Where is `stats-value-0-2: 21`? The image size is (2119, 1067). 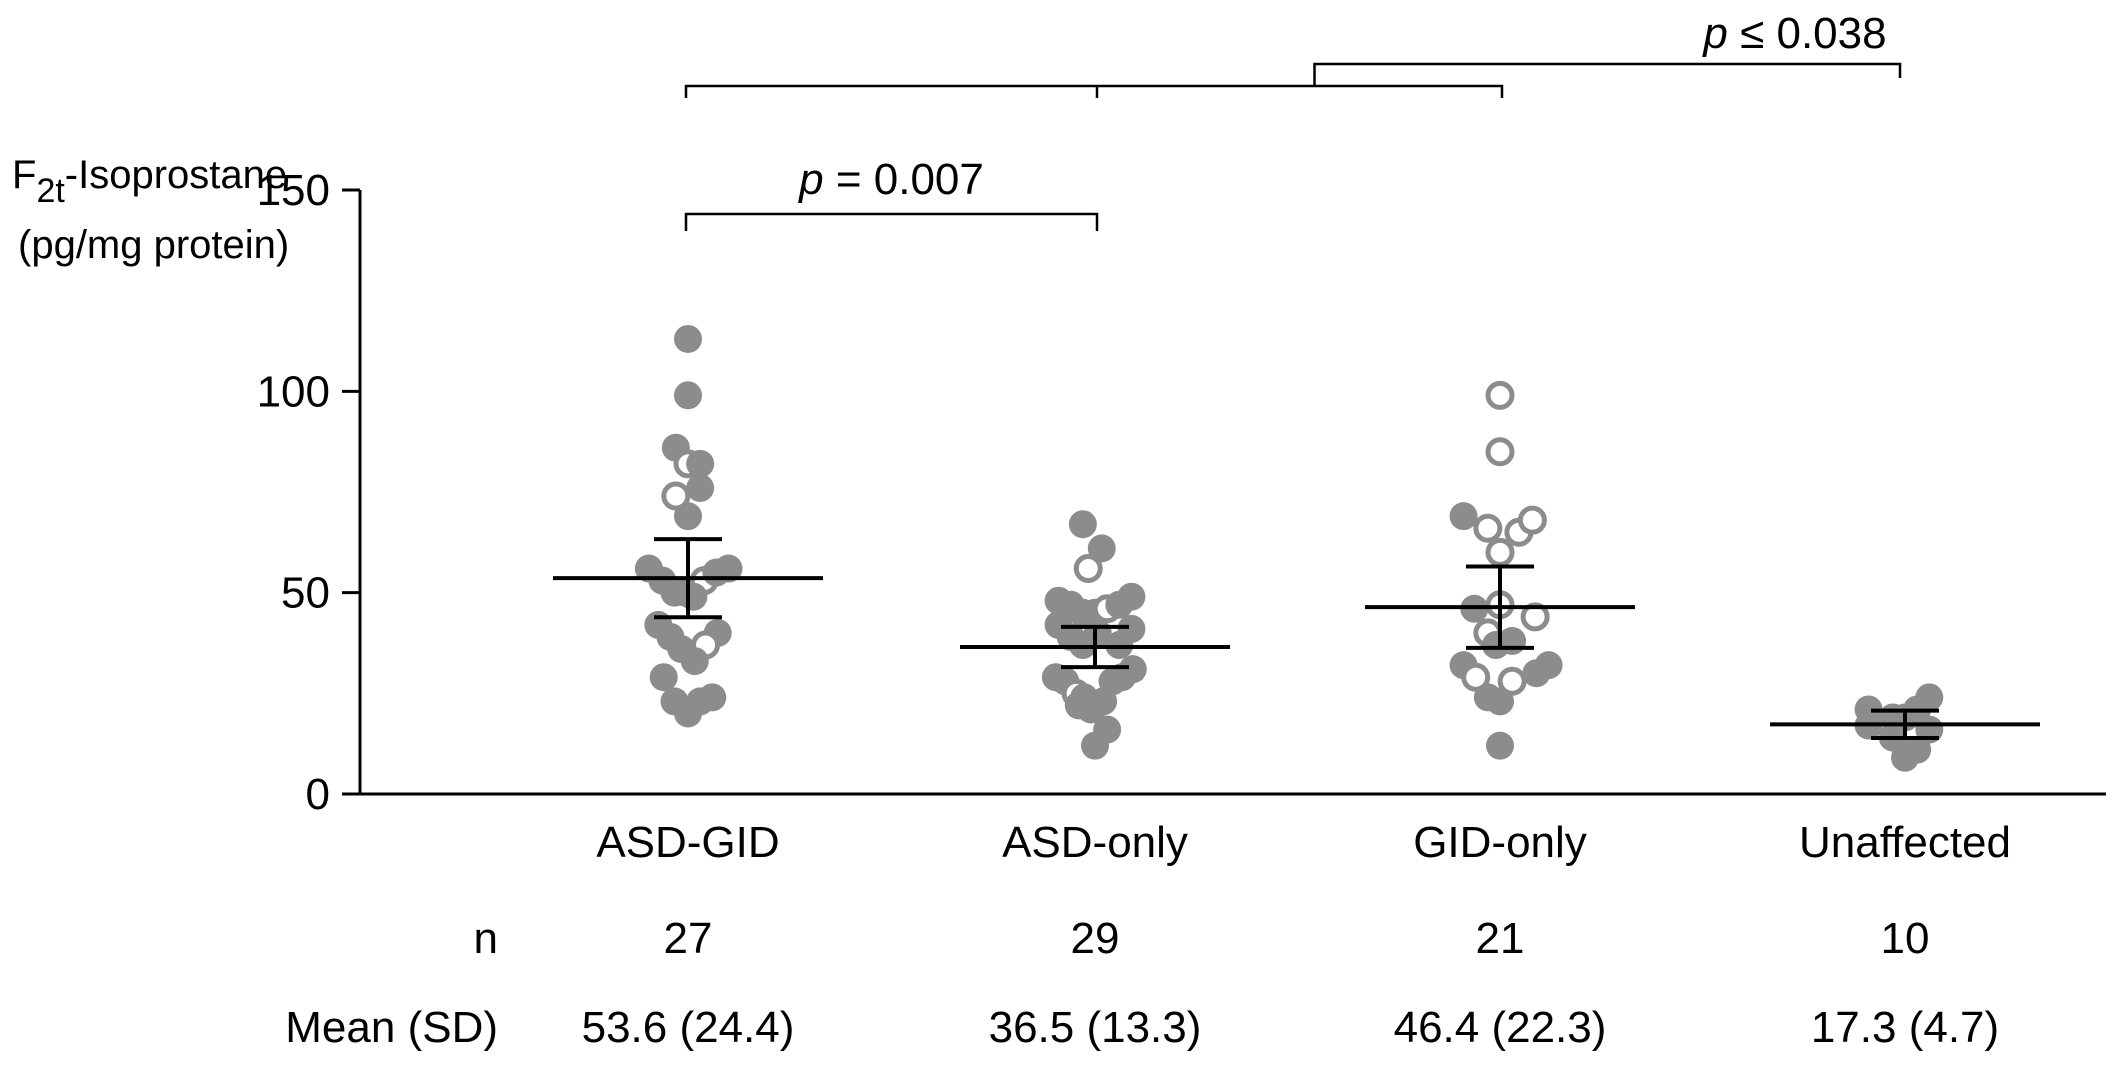
stats-value-0-2: 21 is located at coordinates (1500, 938).